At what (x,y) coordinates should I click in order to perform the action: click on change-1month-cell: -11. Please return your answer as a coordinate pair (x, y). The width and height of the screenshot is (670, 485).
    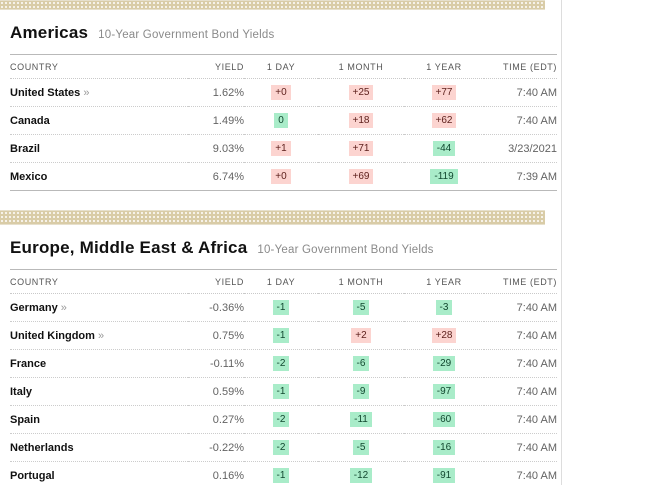
    Looking at the image, I should click on (361, 420).